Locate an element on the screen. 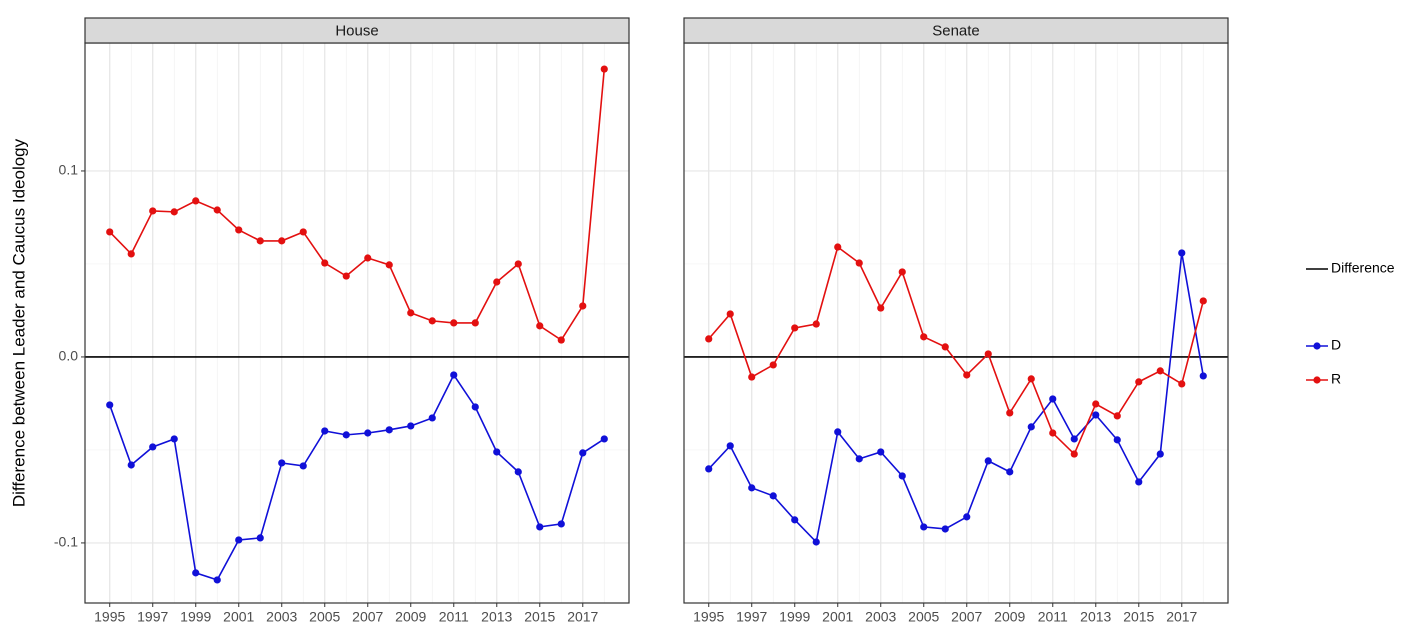  strip-title: Senate is located at coordinates (956, 30).